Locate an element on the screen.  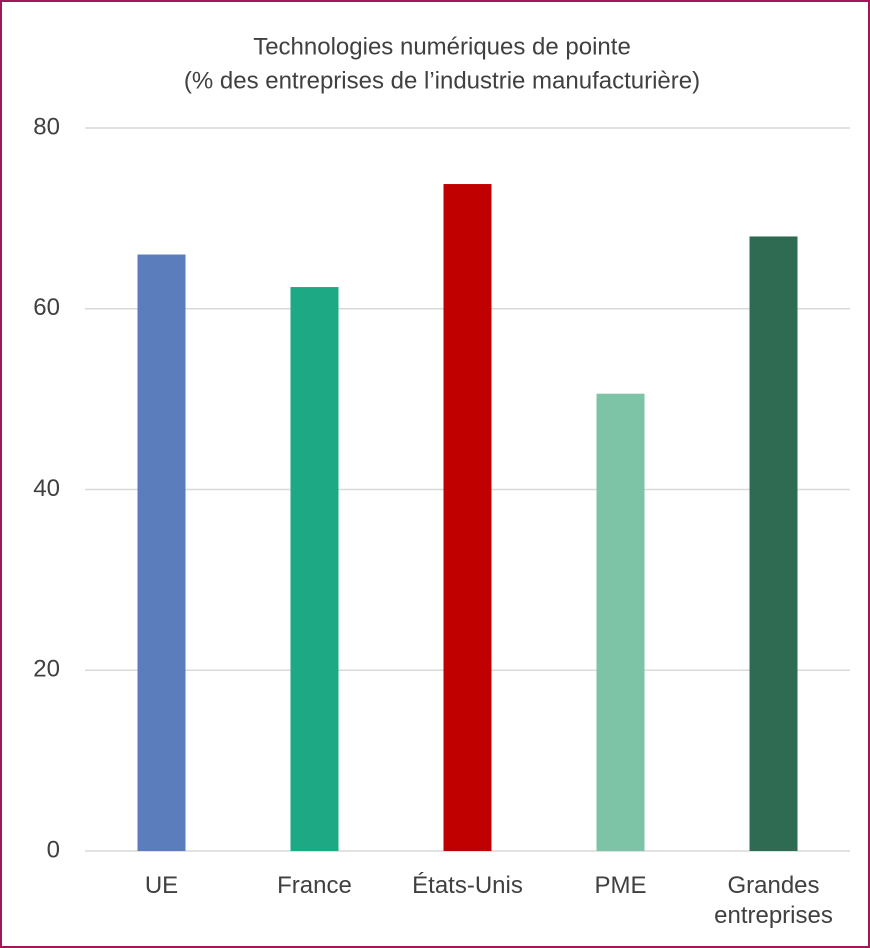
x-tick-label: France is located at coordinates (314, 885).